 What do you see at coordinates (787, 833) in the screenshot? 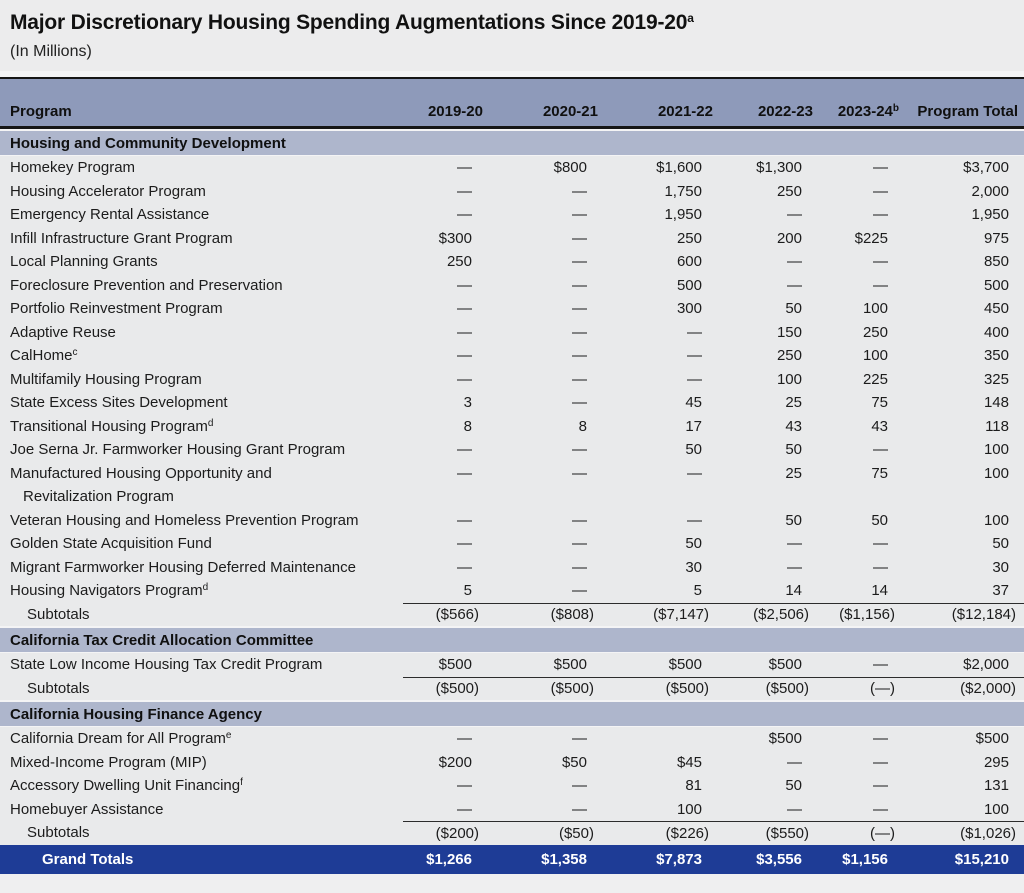
I see `value-cell: ($550)` at bounding box center [787, 833].